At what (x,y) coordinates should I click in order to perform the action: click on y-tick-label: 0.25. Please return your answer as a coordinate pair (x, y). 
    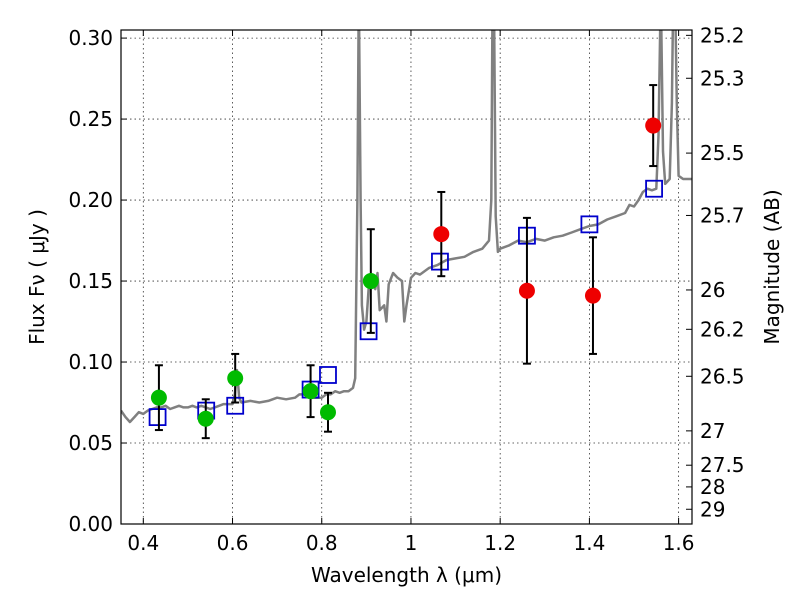
    Looking at the image, I should click on (90, 119).